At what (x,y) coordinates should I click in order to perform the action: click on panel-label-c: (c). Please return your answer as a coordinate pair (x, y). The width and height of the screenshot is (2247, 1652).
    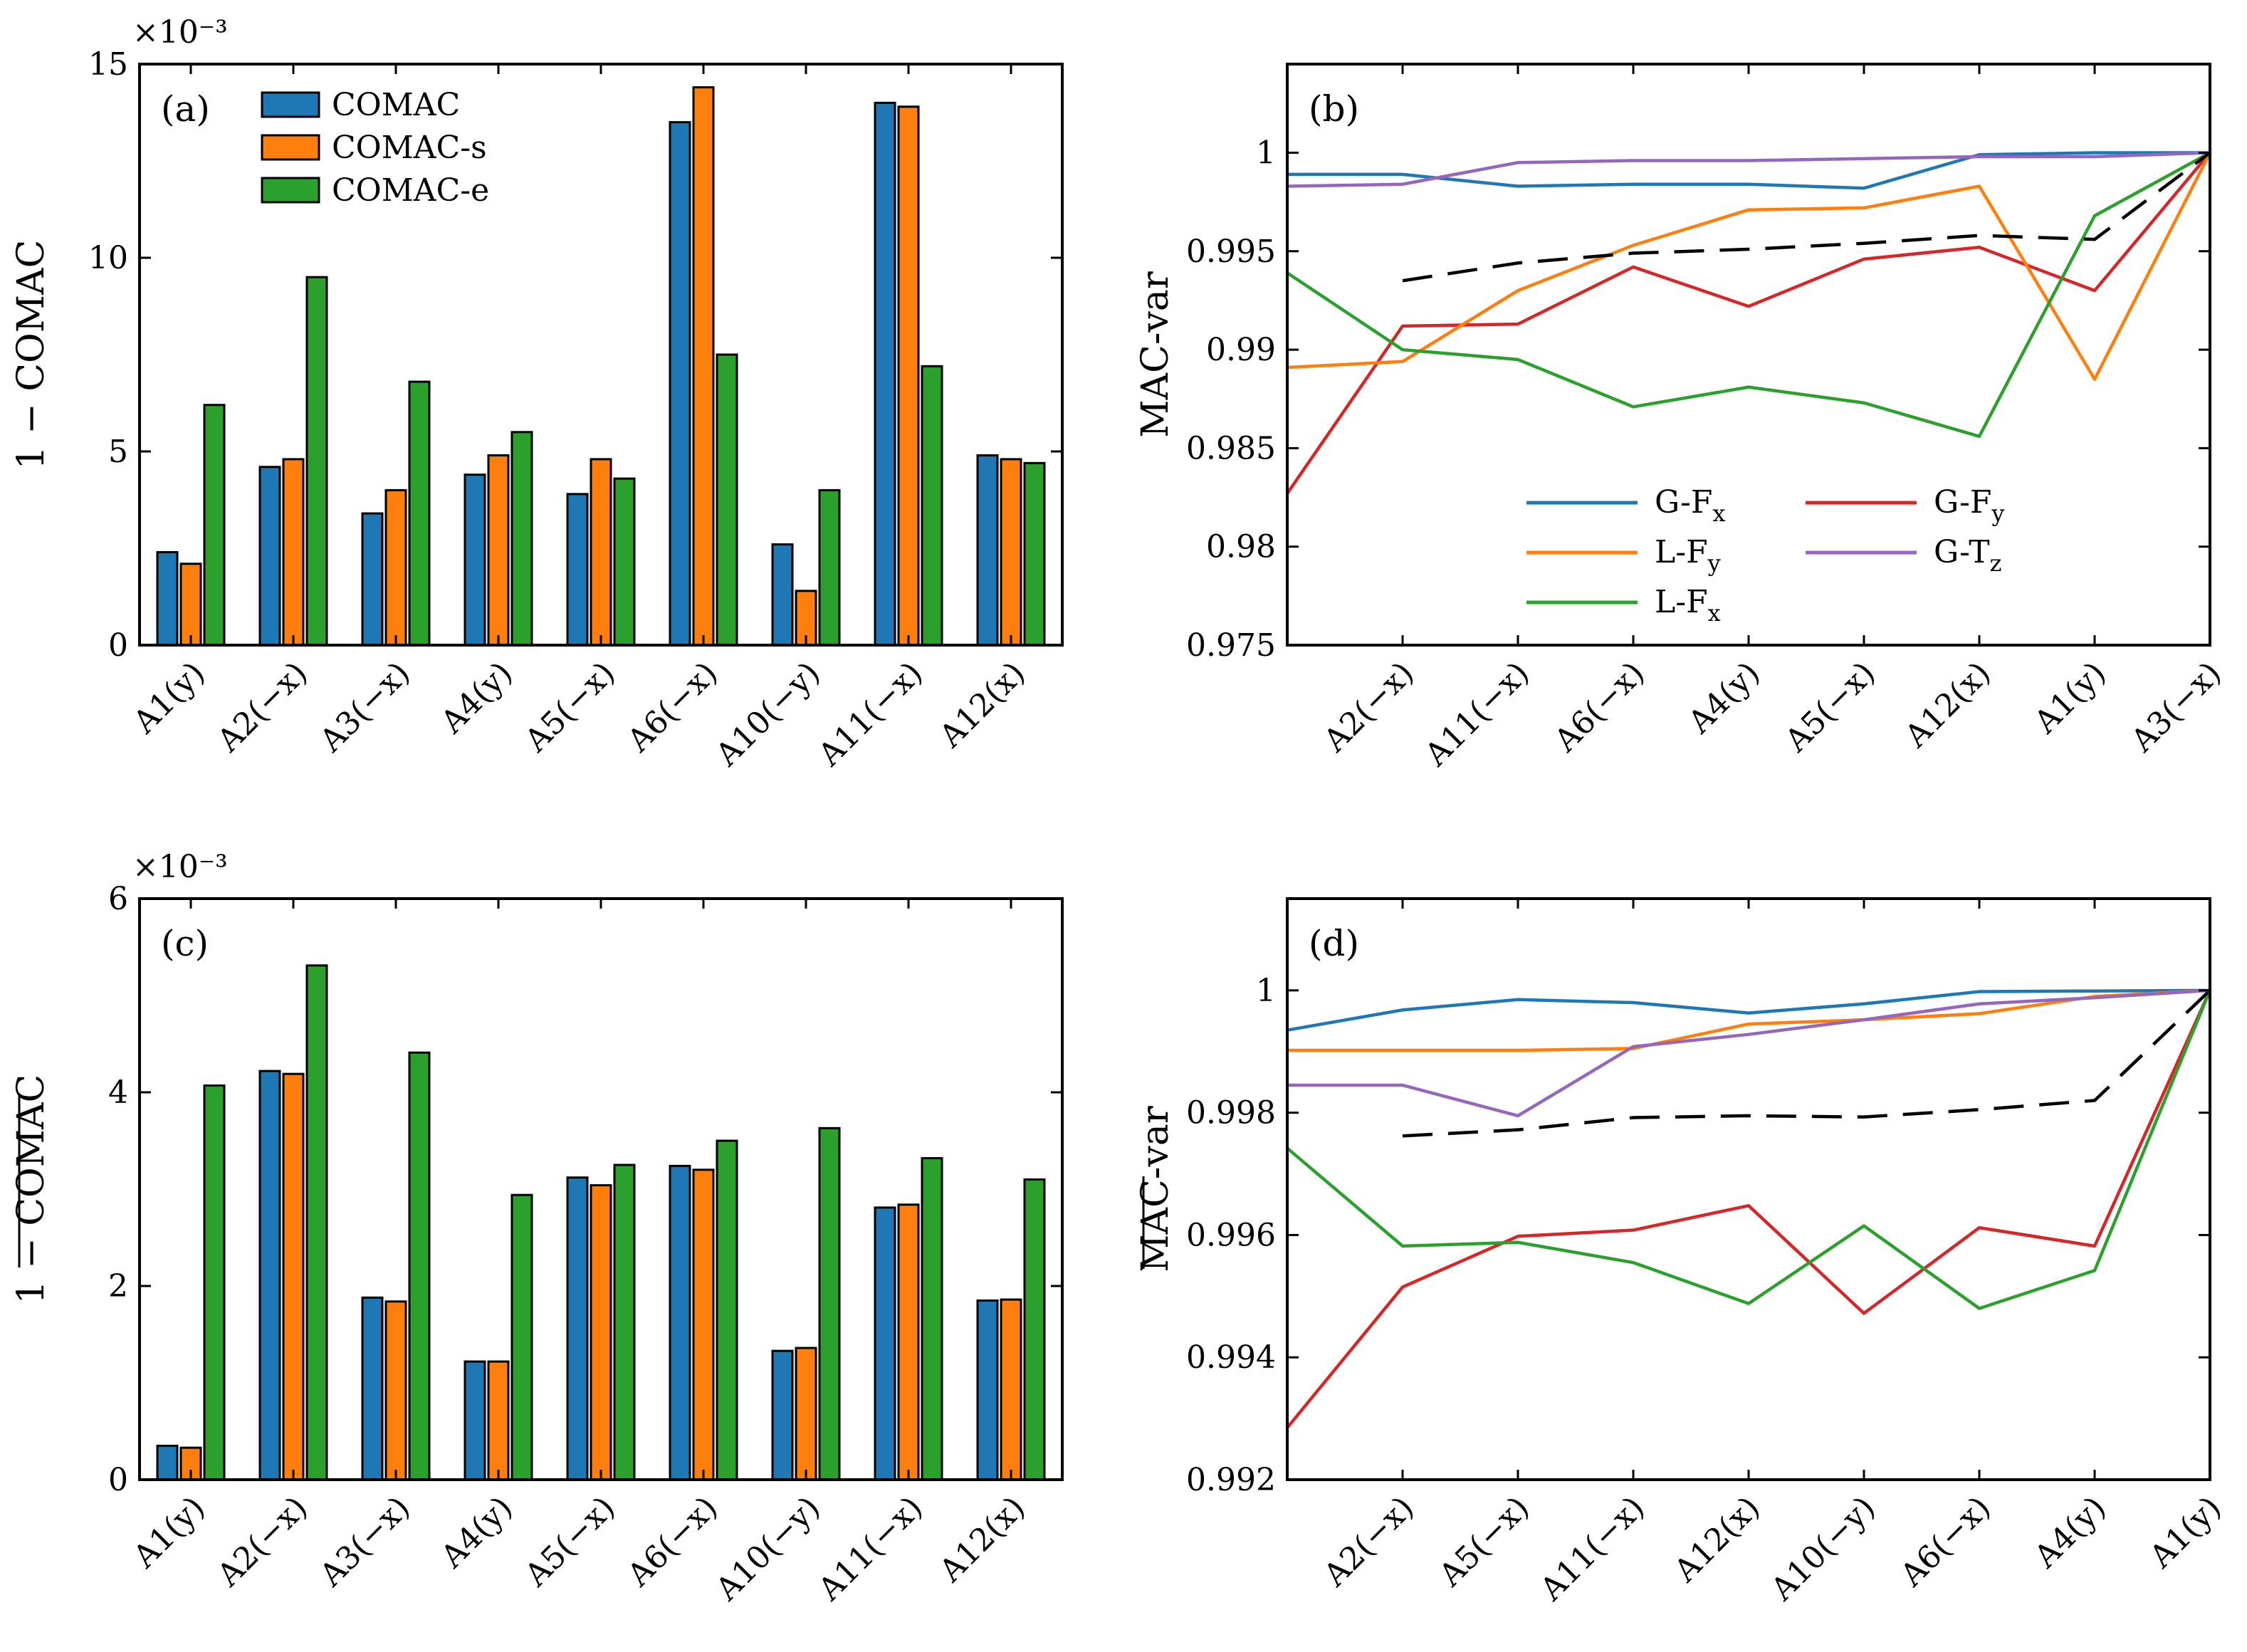
    Looking at the image, I should click on (185, 944).